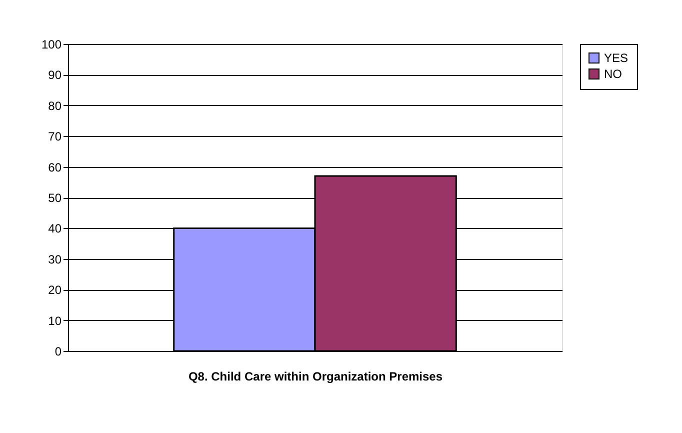  I want to click on legend-label: YES, so click(616, 58).